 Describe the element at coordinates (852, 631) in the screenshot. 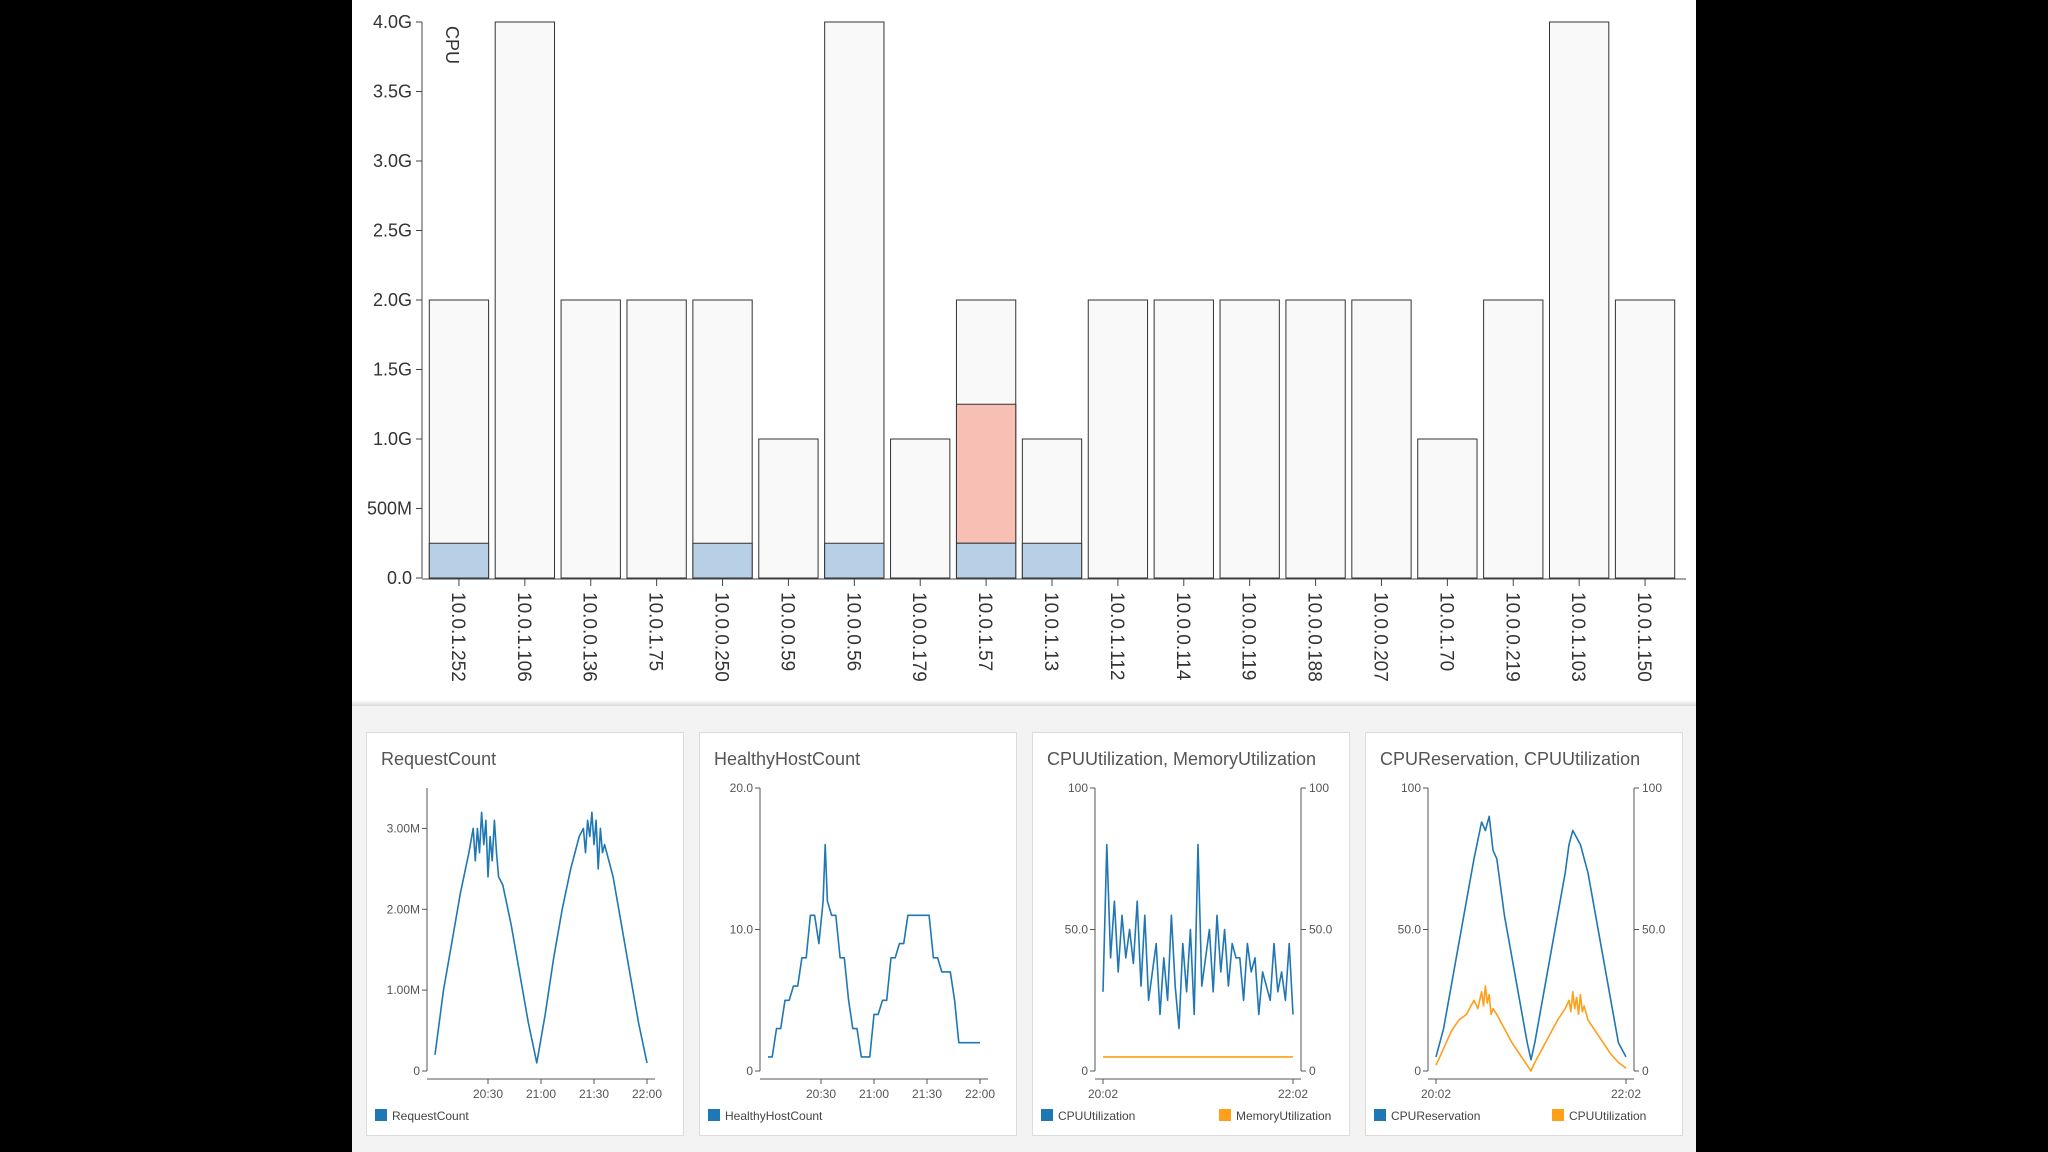

I see `x-tick-label: 10.0.0.56` at that location.